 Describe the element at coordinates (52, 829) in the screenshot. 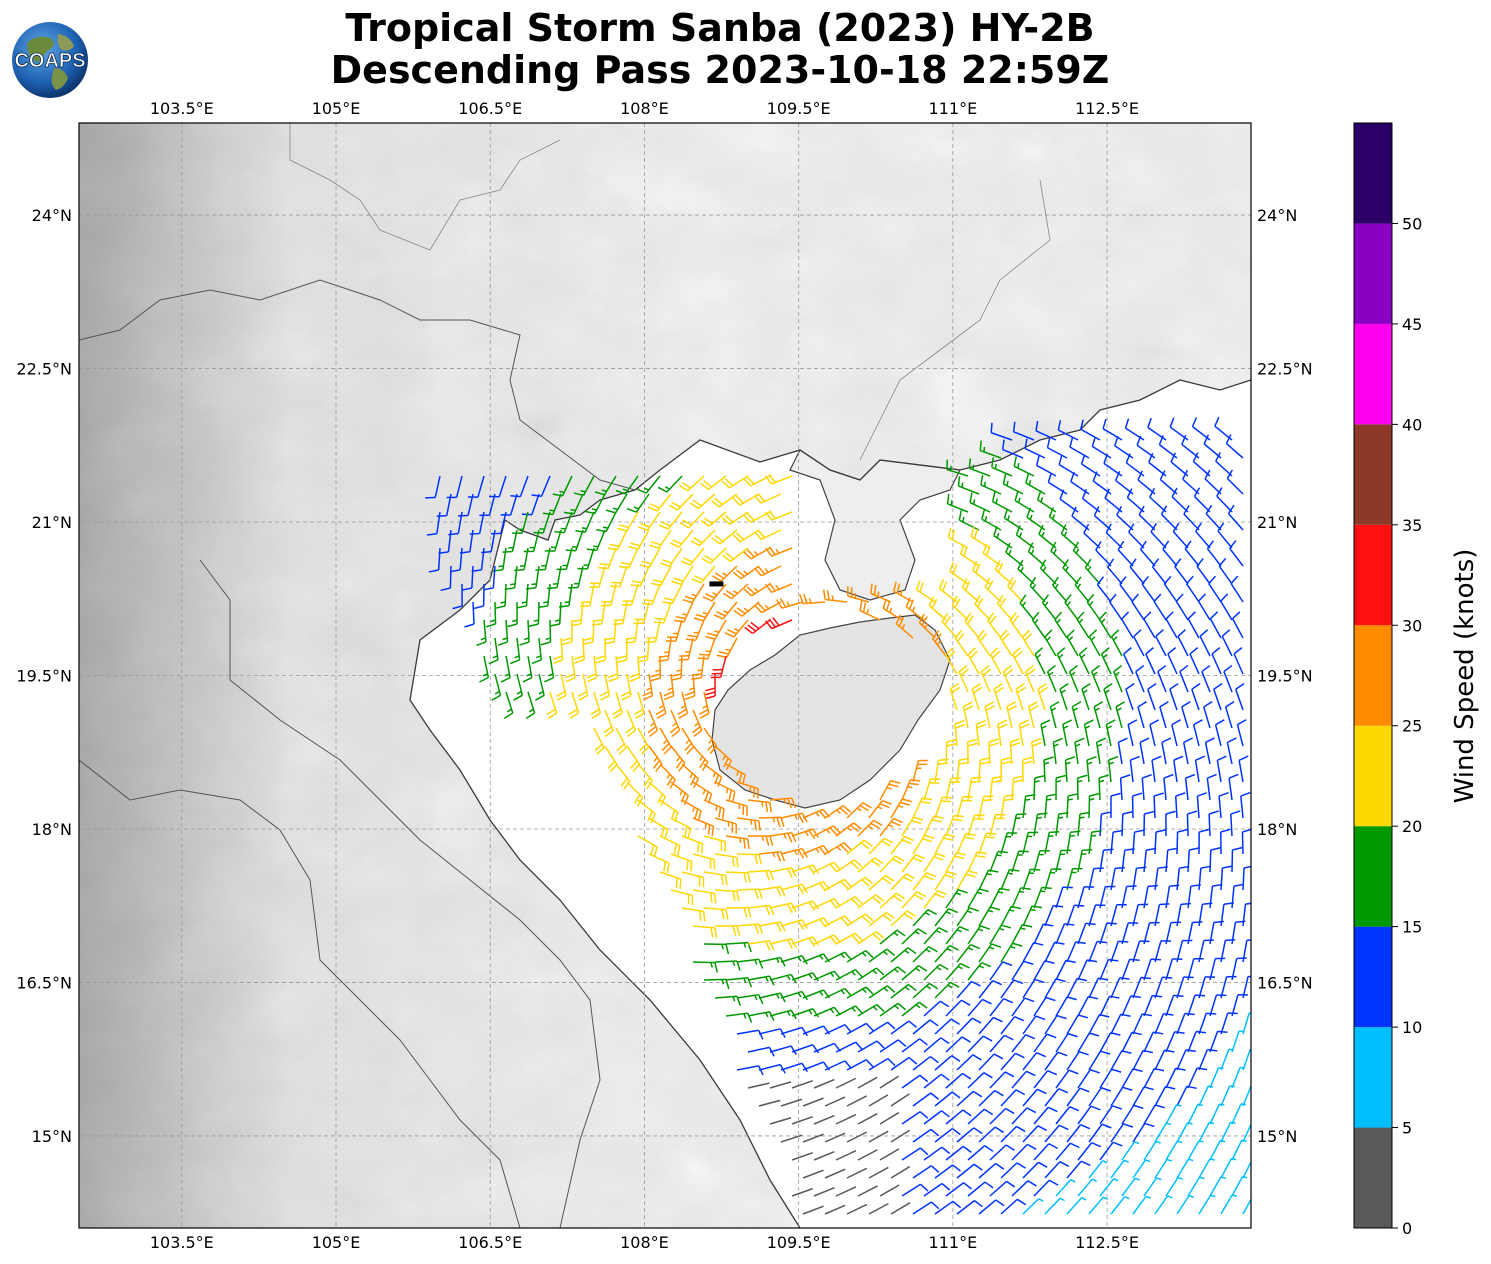

I see `lat-label-left: 18°N` at that location.